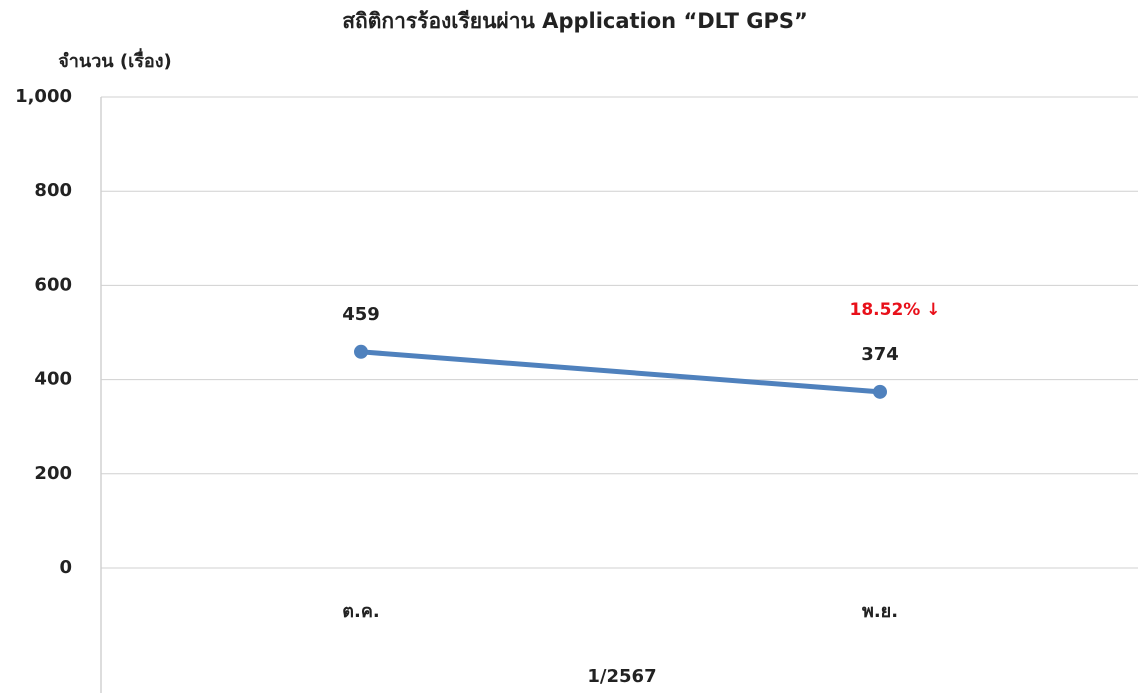 The image size is (1138, 693). What do you see at coordinates (620, 372) in the screenshot?
I see `line` at bounding box center [620, 372].